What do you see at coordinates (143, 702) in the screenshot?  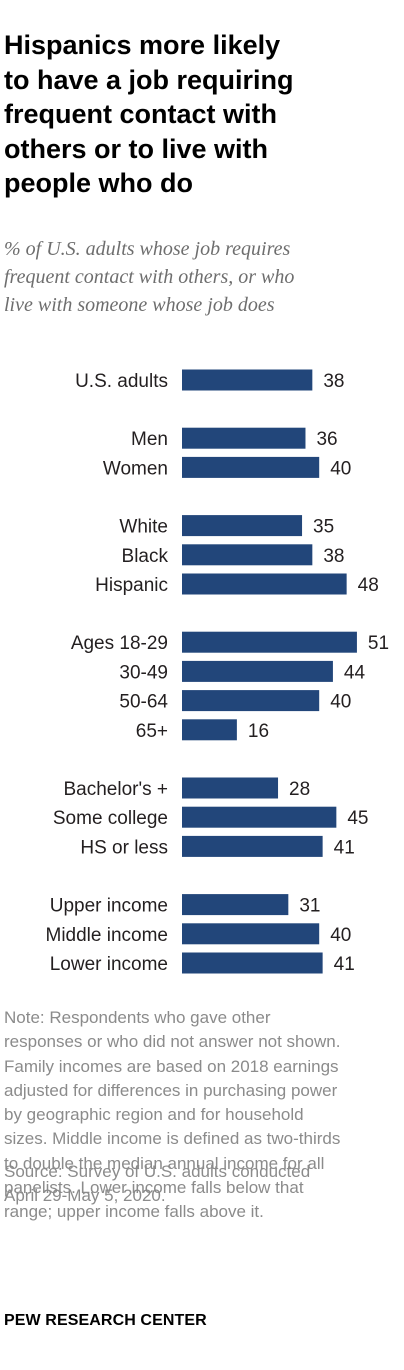 I see `category-label: 50-64` at bounding box center [143, 702].